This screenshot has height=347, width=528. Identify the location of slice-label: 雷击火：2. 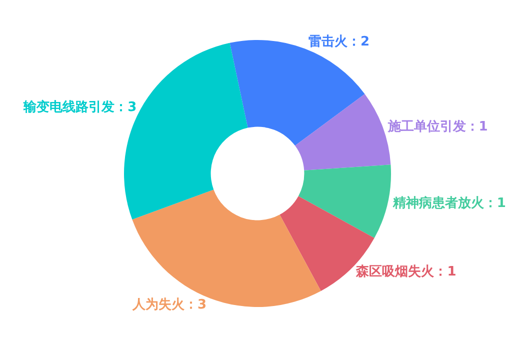
(339, 42).